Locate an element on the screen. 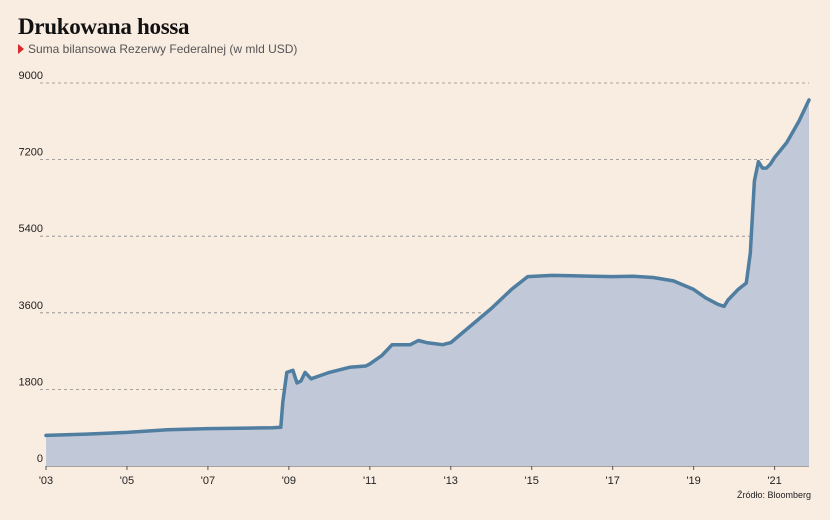 Image resolution: width=830 pixels, height=520 pixels. x-tick-label: '11 is located at coordinates (370, 481).